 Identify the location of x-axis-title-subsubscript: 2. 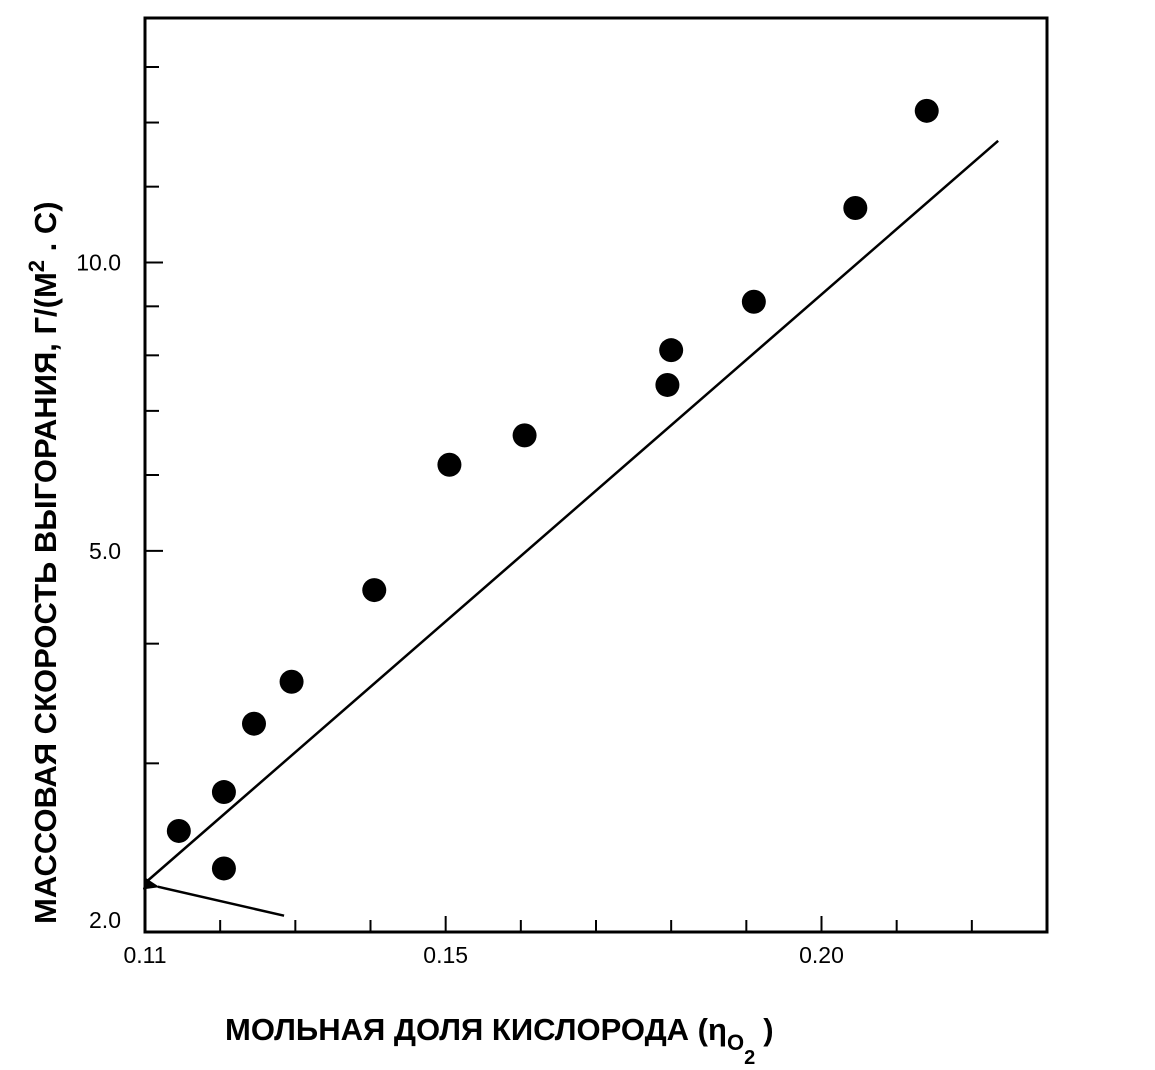
(749, 1058).